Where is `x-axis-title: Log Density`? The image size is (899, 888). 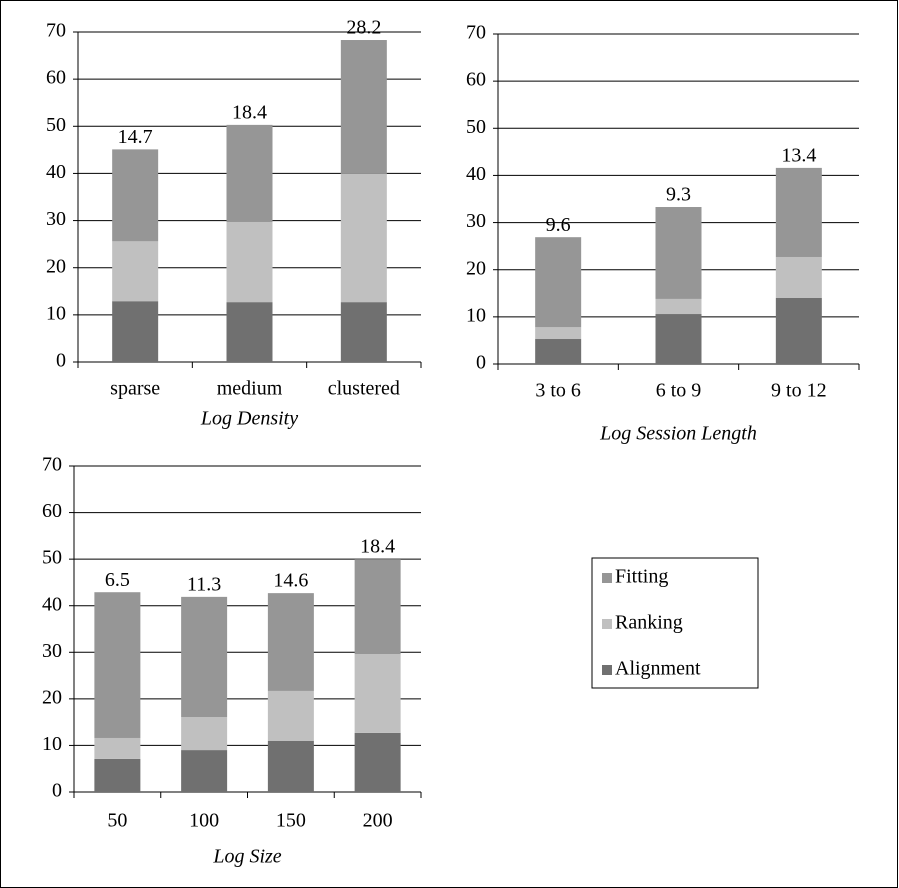 x-axis-title: Log Density is located at coordinates (249, 419).